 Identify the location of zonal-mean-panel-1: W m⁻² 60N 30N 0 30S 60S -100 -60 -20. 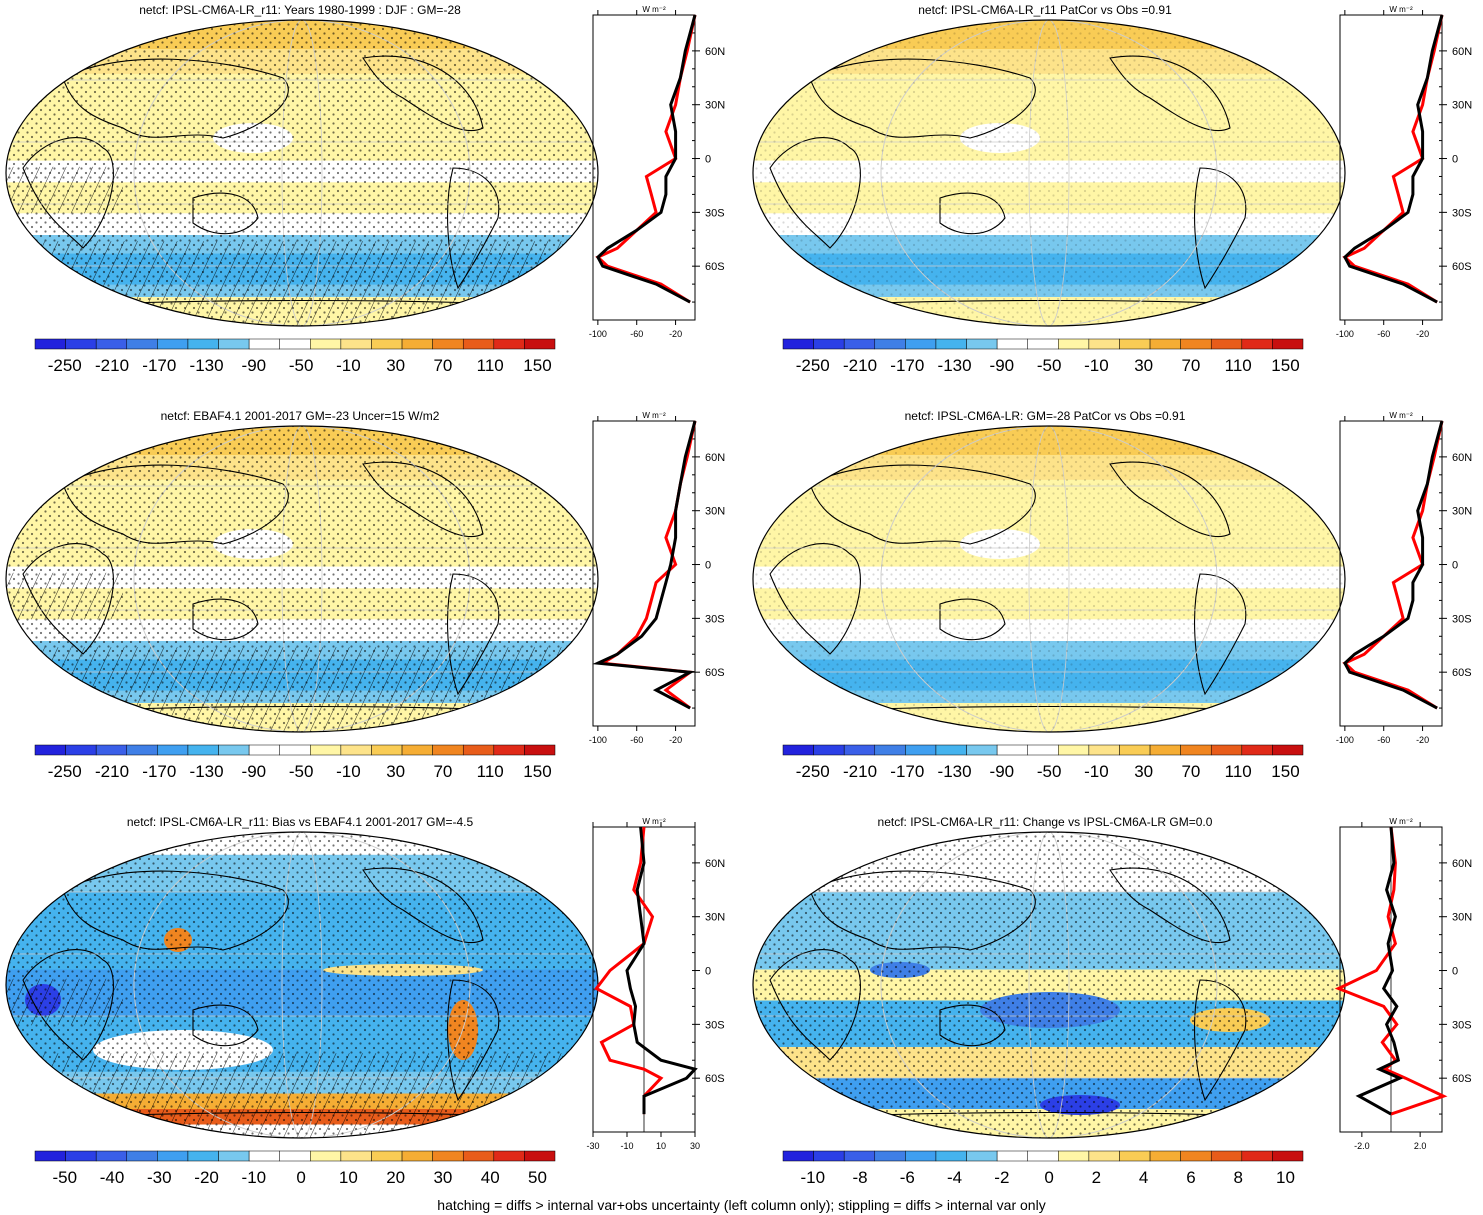
(657, 172).